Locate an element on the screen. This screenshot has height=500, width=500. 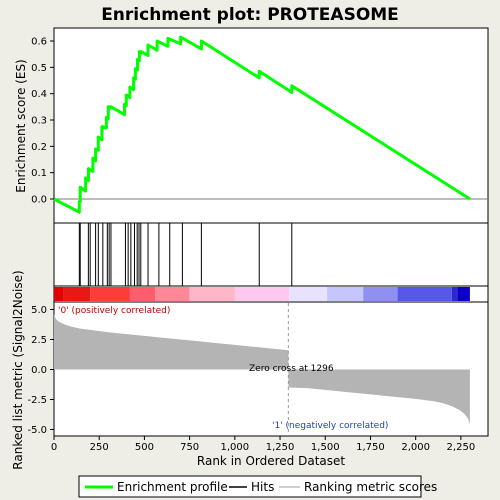
es-ytick-label: 0.0 is located at coordinates (39, 200).